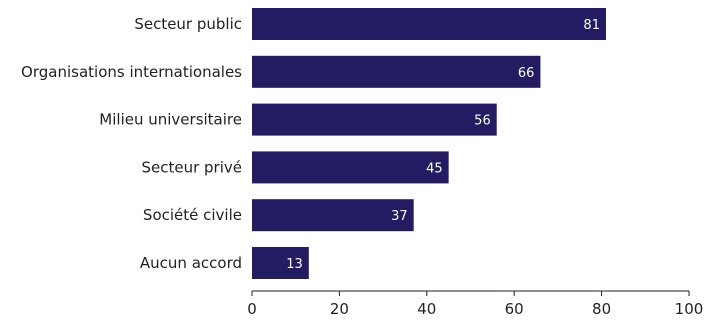  What do you see at coordinates (294, 264) in the screenshot?
I see `data-label-aucun-accord: 13` at bounding box center [294, 264].